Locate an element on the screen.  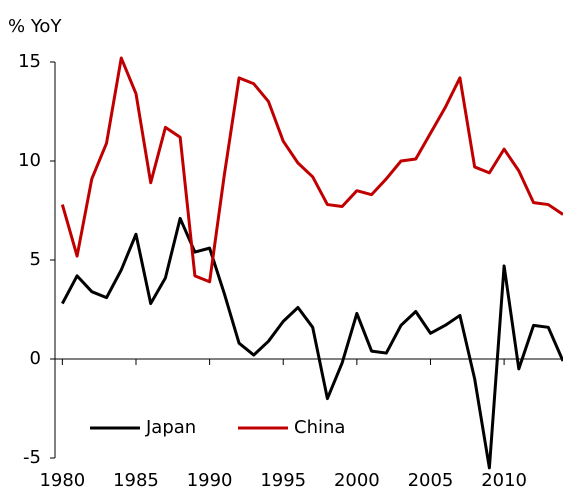
x-tick-label: 2010 is located at coordinates (504, 480).